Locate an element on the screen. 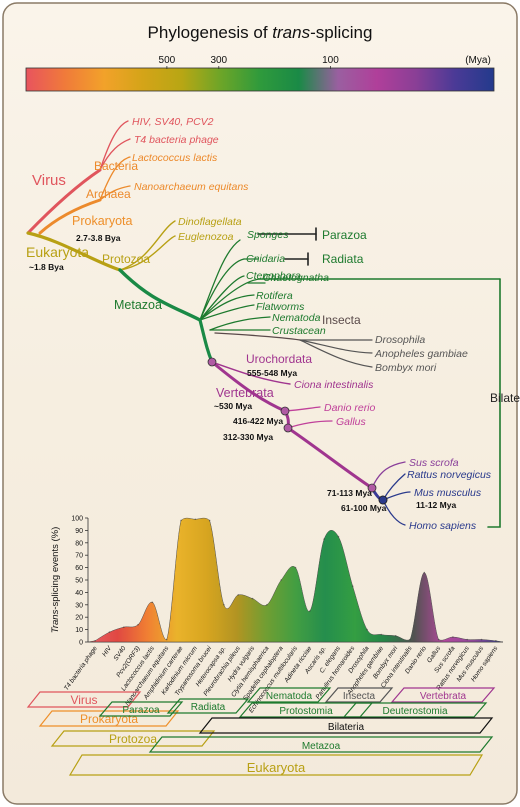 Image resolution: width=520 pixels, height=807 pixels. group-label: Virus is located at coordinates (83, 700).